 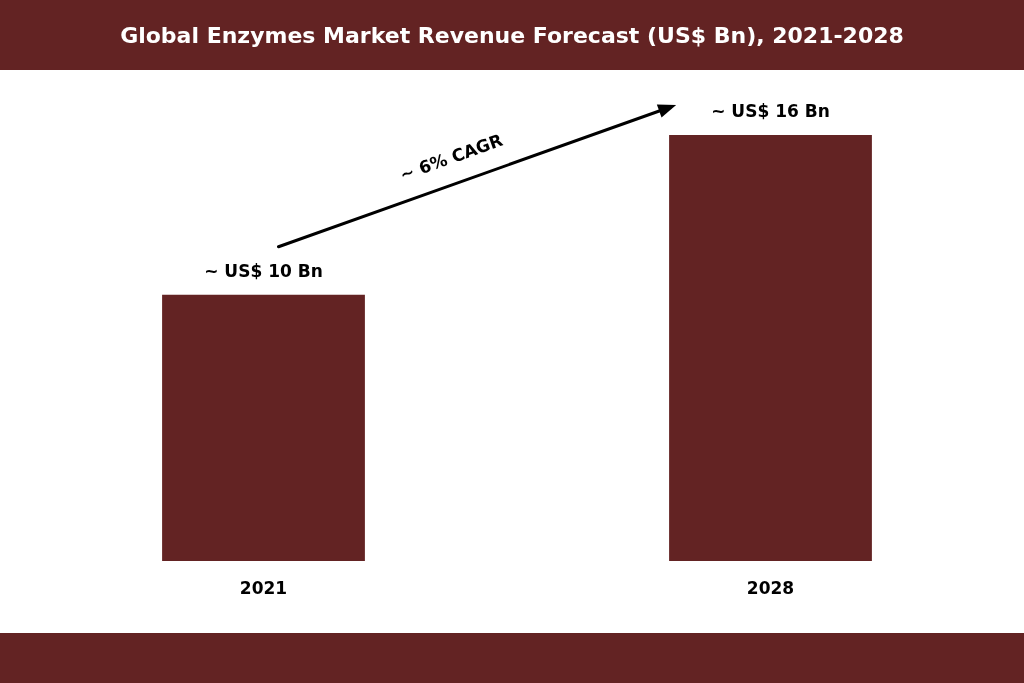 What do you see at coordinates (770, 587) in the screenshot?
I see `x-tick-label: 2028` at bounding box center [770, 587].